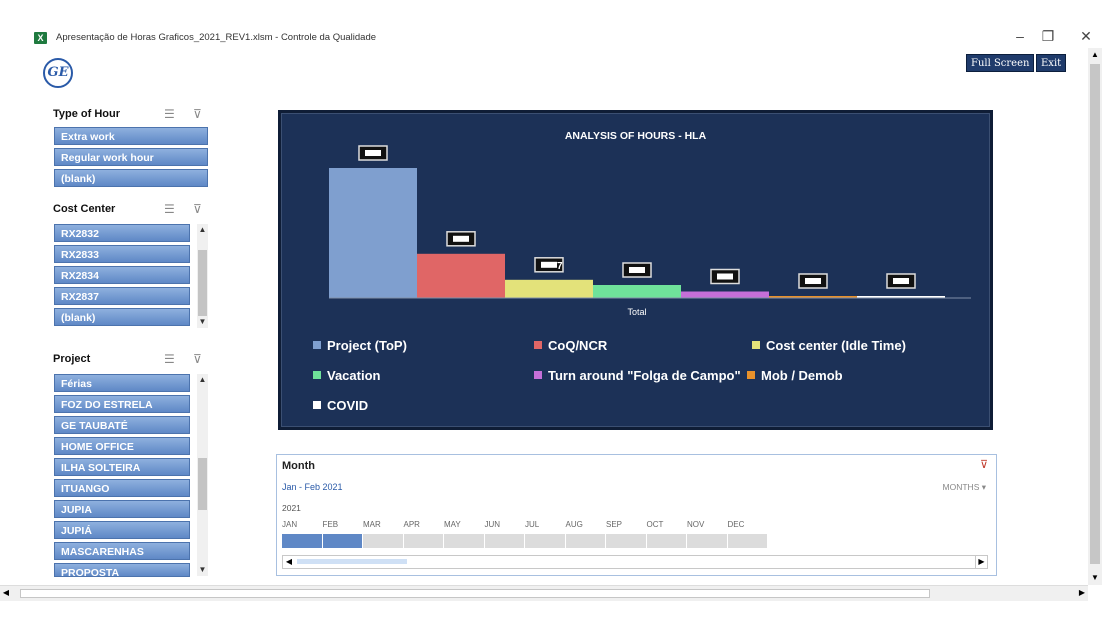 Image resolution: width=1119 pixels, height=625 pixels. Describe the element at coordinates (964, 487) in the screenshot. I see `timeline-level-dropdown: MONTHS ▾` at that location.